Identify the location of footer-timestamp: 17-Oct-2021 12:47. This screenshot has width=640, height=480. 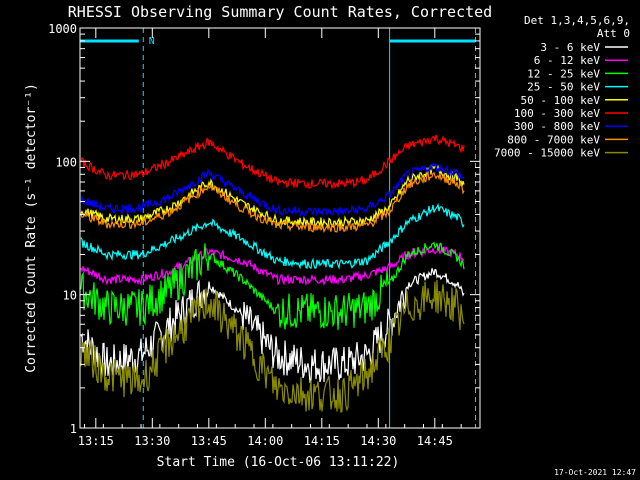
(595, 472).